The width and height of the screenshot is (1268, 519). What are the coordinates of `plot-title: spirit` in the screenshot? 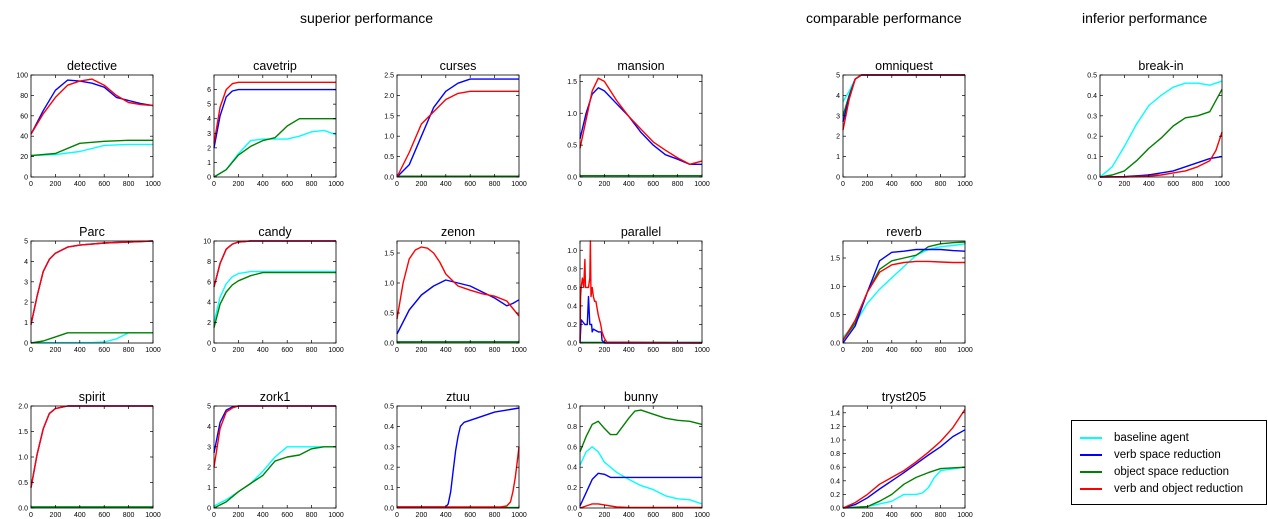 It's located at (92, 397).